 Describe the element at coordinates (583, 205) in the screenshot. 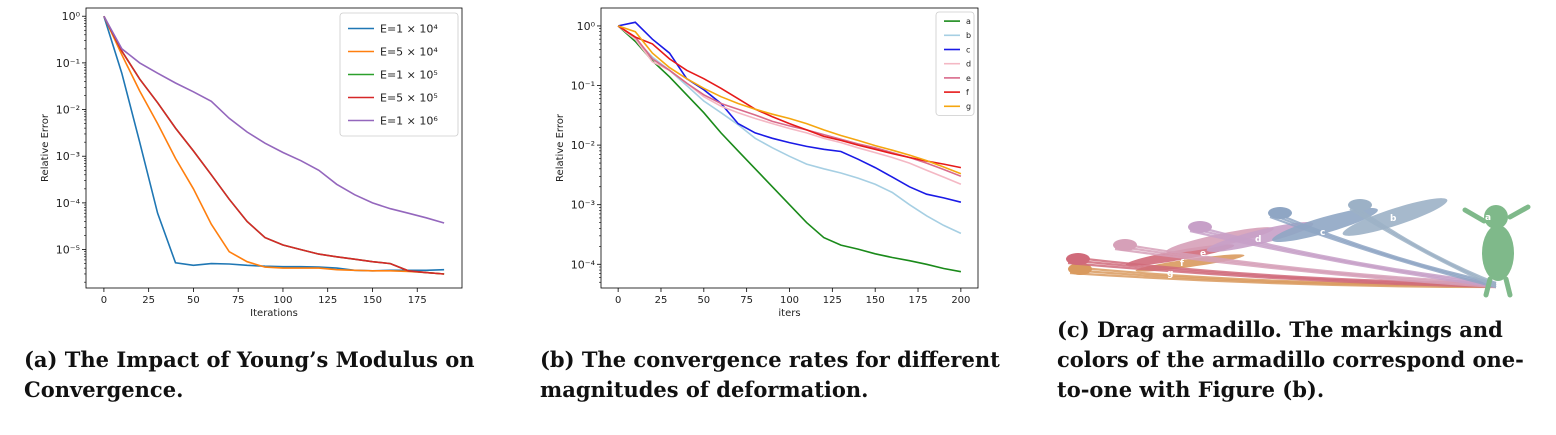

I see `chart-b-ytick-label: 10⁻³` at that location.